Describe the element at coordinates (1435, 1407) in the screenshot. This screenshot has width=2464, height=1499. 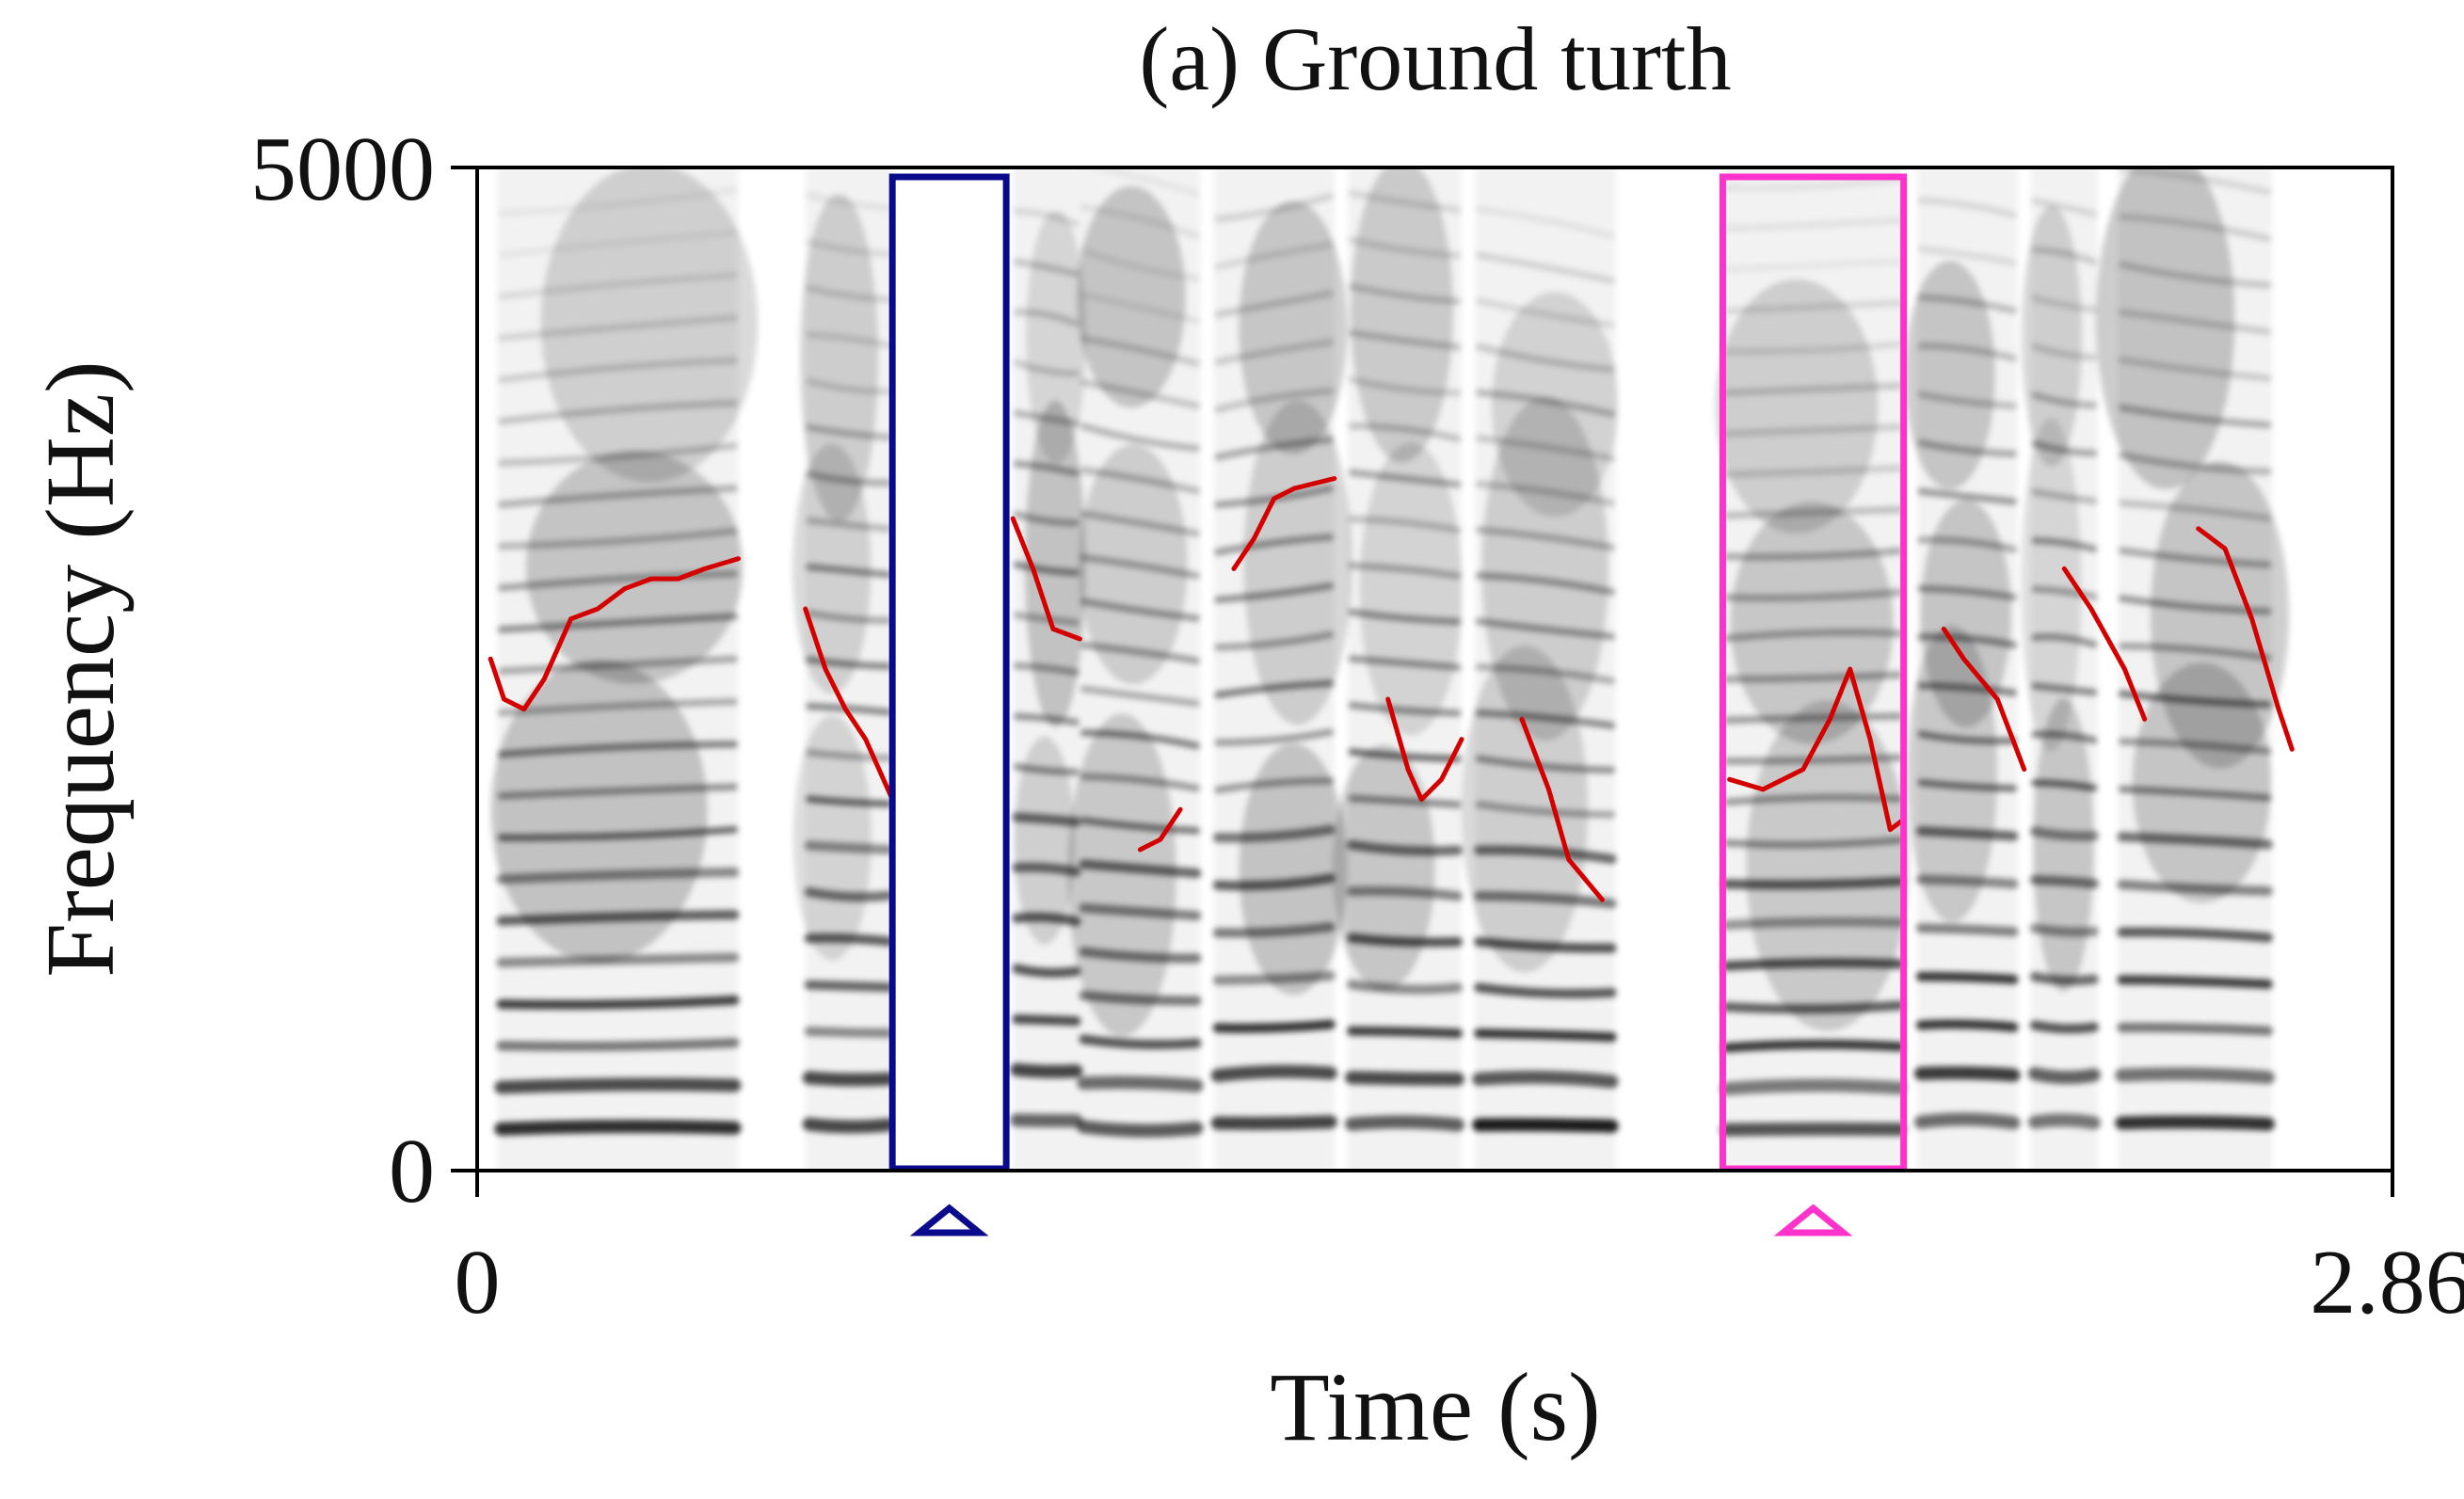
I see `x-axis-label: Time (s)` at that location.